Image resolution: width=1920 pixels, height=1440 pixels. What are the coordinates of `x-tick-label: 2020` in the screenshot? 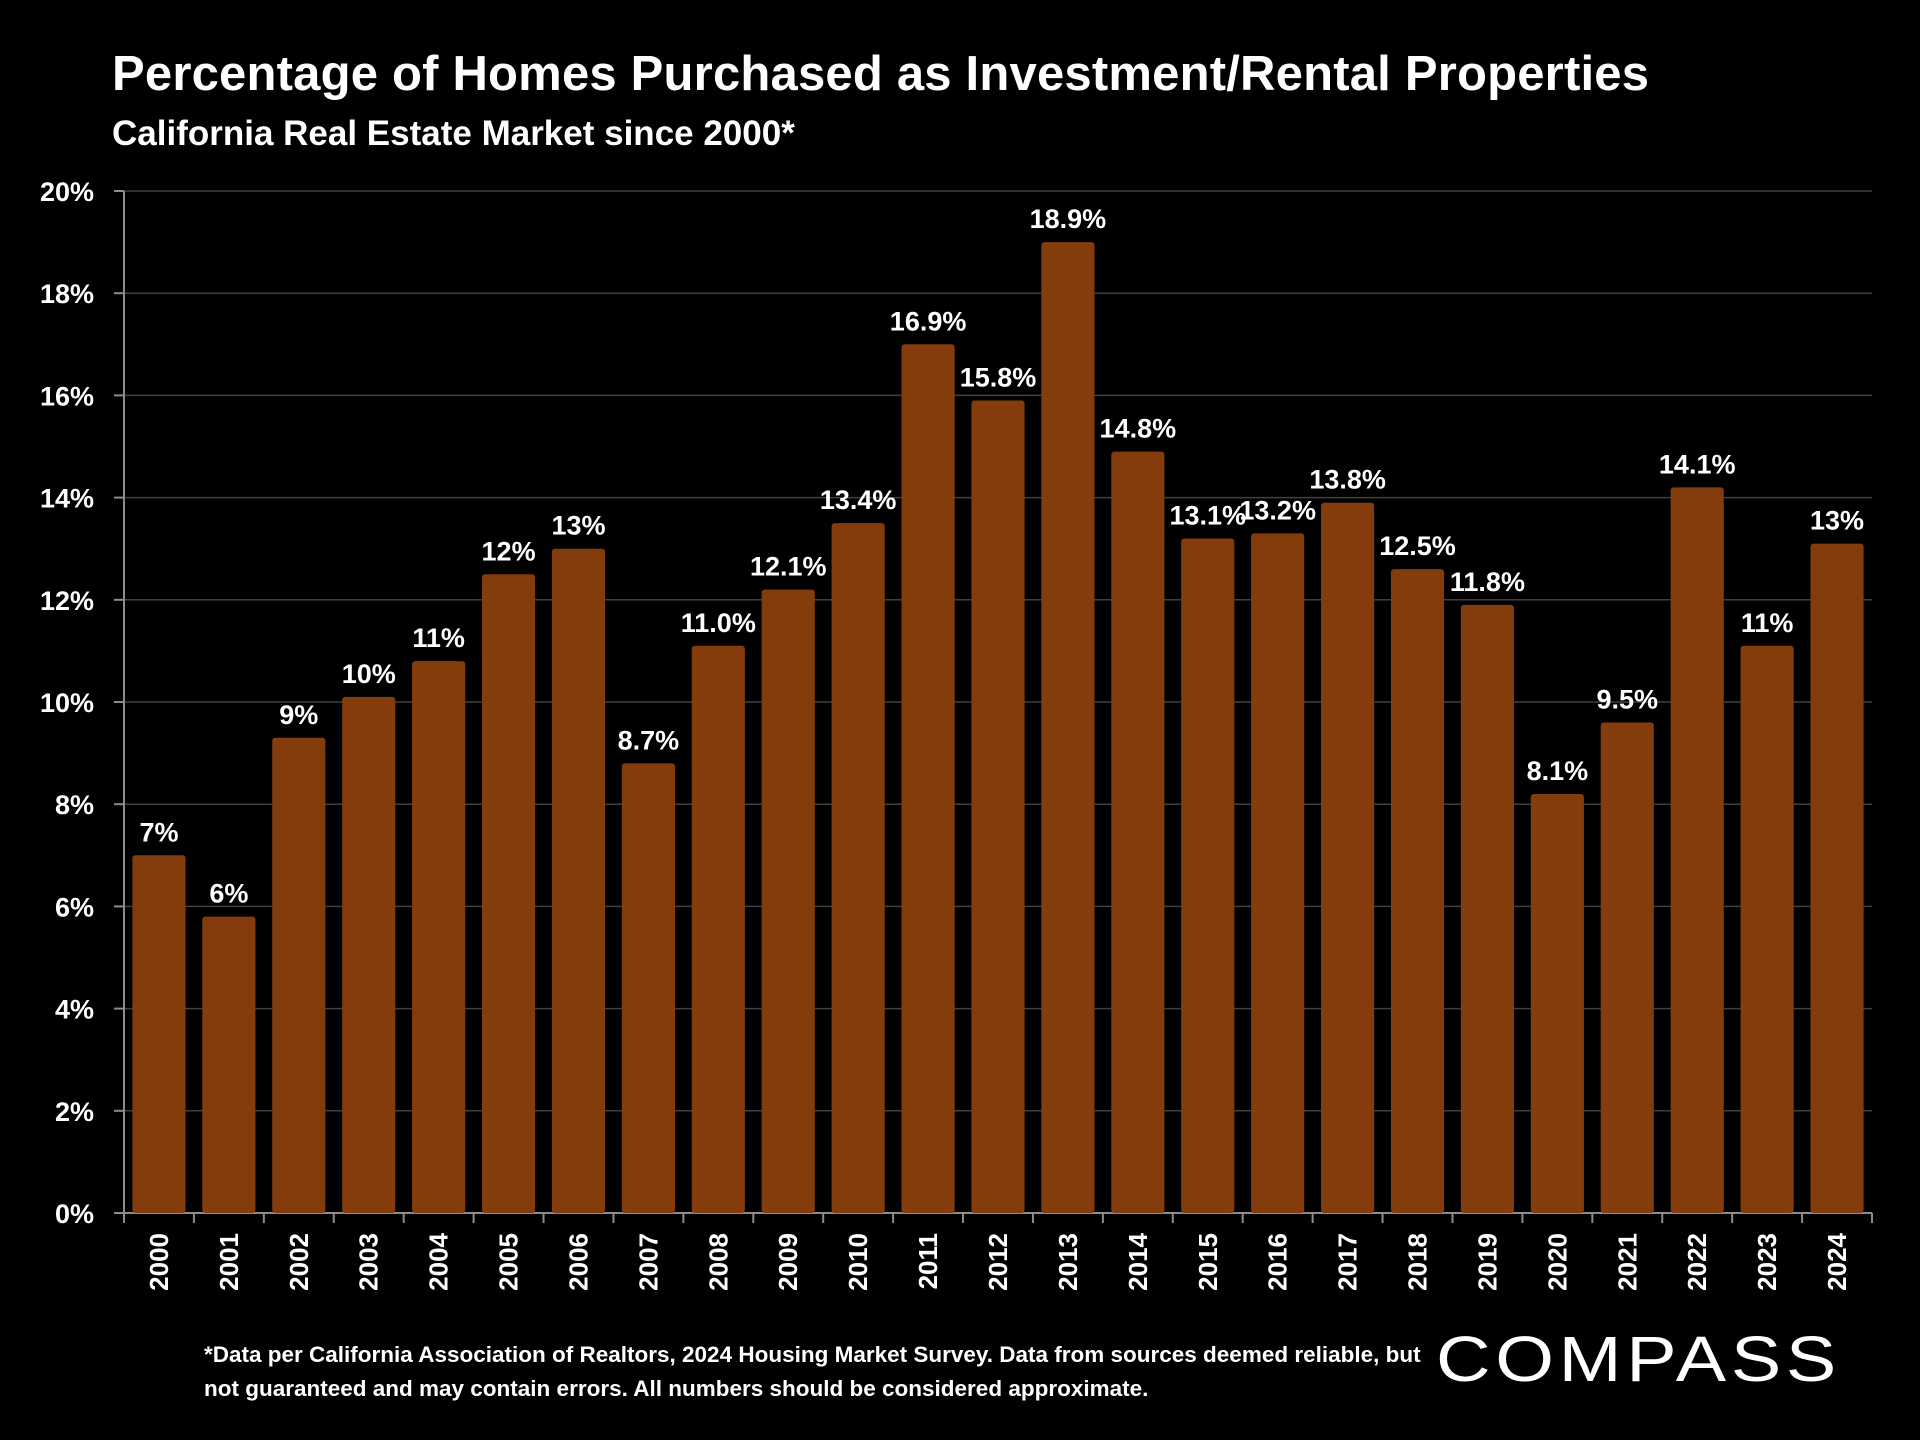 It's located at (1557, 1262).